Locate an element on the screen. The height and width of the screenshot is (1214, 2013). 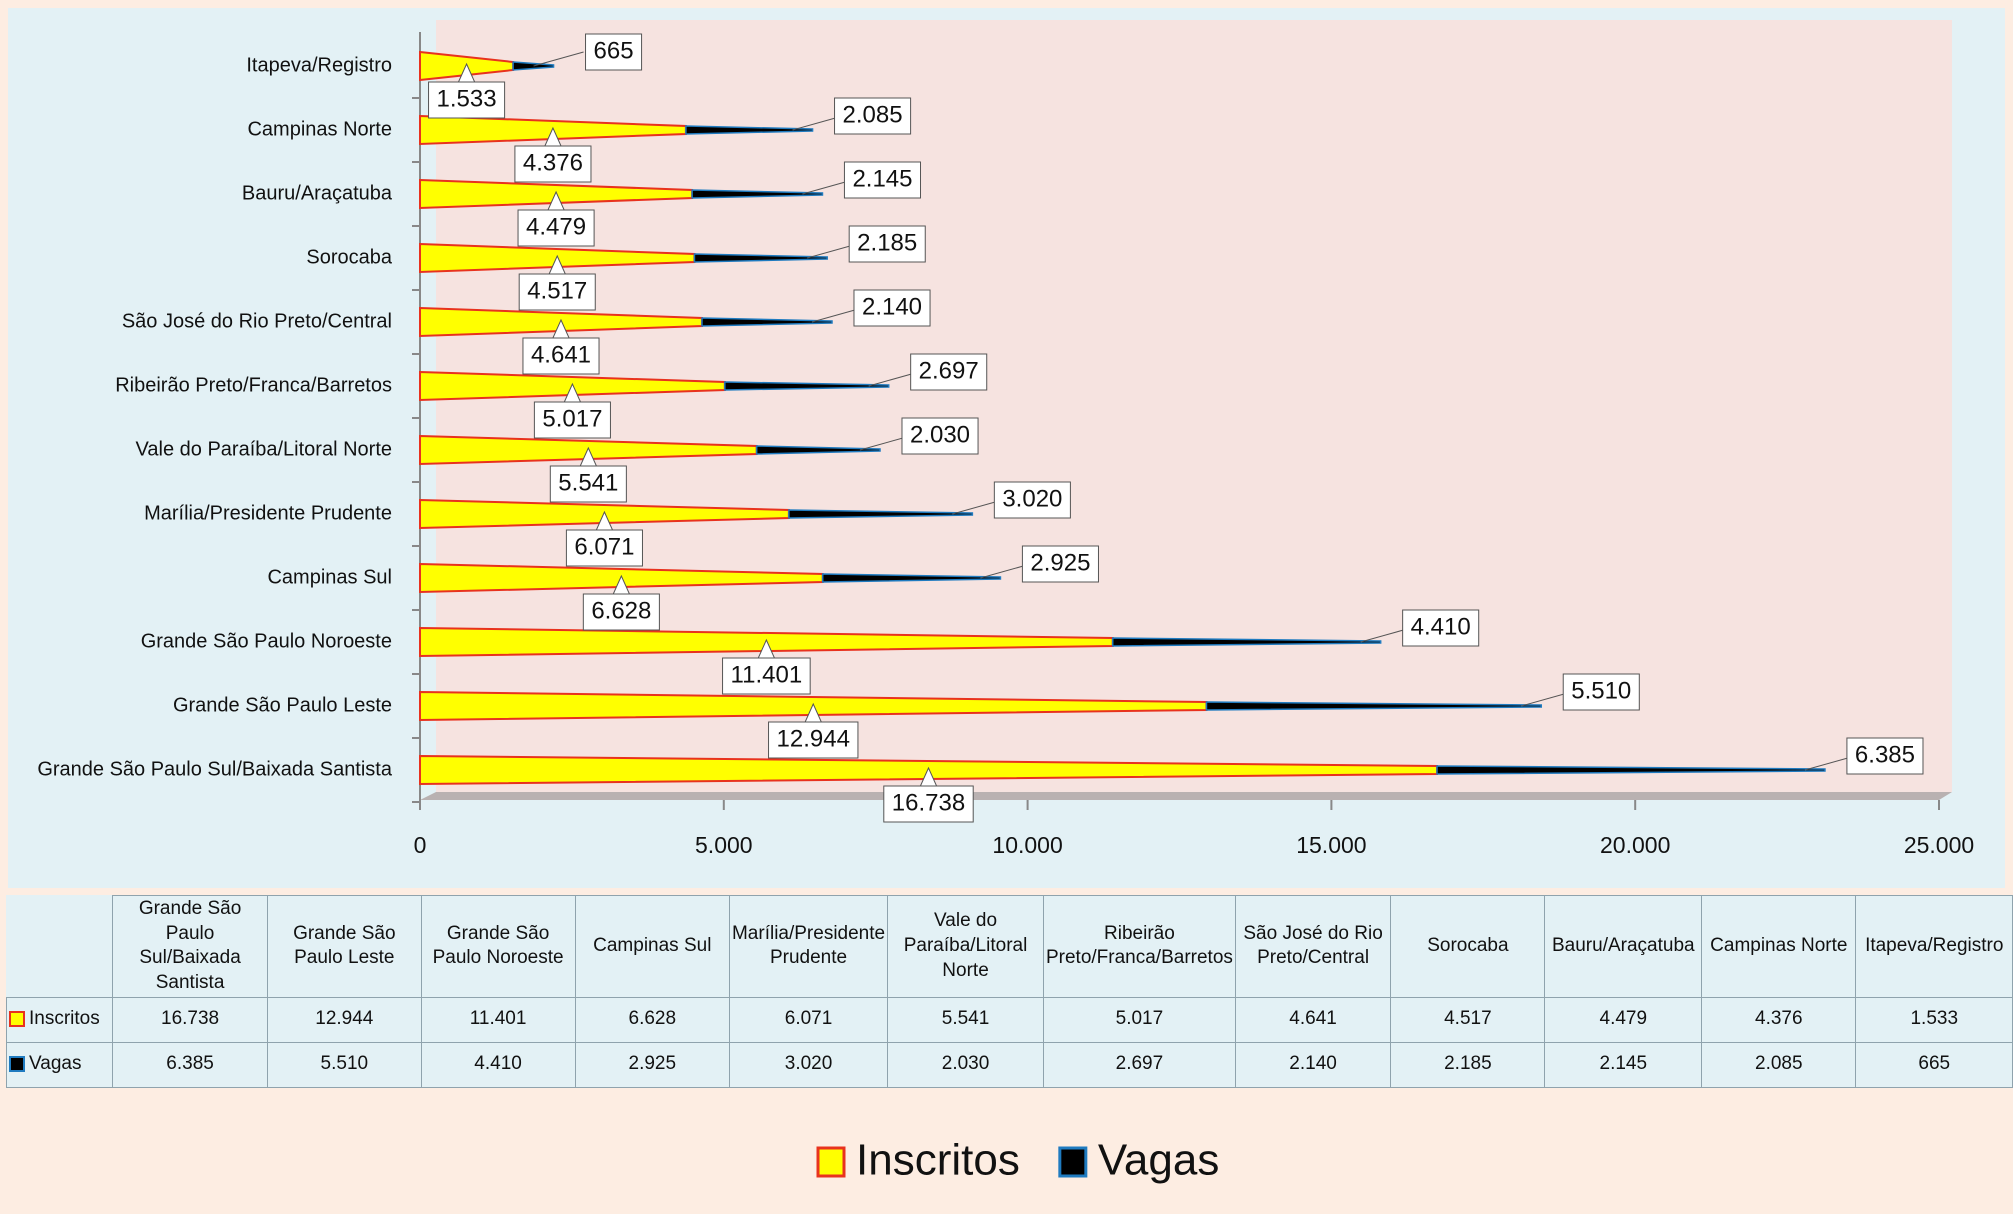
x-tick-label: 20.000 is located at coordinates (1635, 845).